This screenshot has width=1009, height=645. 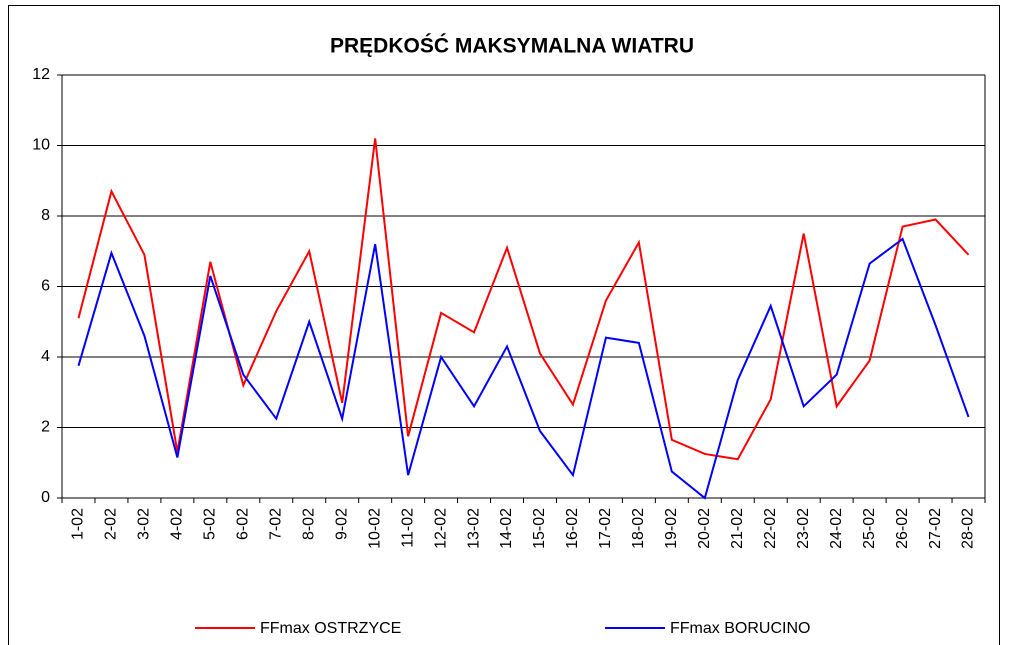 What do you see at coordinates (512, 46) in the screenshot?
I see `chart-title: PRĘDKOŚĆ MAKSYMALNA WIATRU` at bounding box center [512, 46].